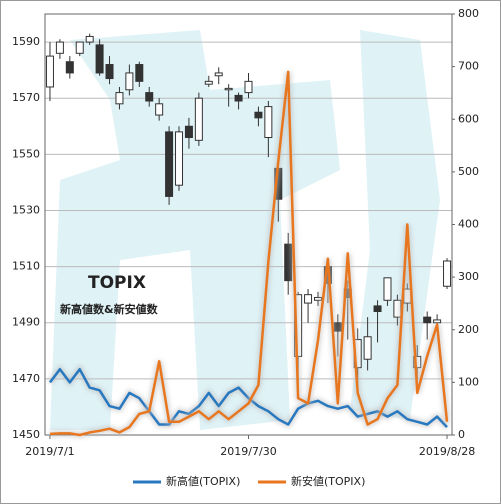 The height and width of the screenshot is (504, 501). What do you see at coordinates (468, 13) in the screenshot?
I see `y2-tick-label: 800` at bounding box center [468, 13].